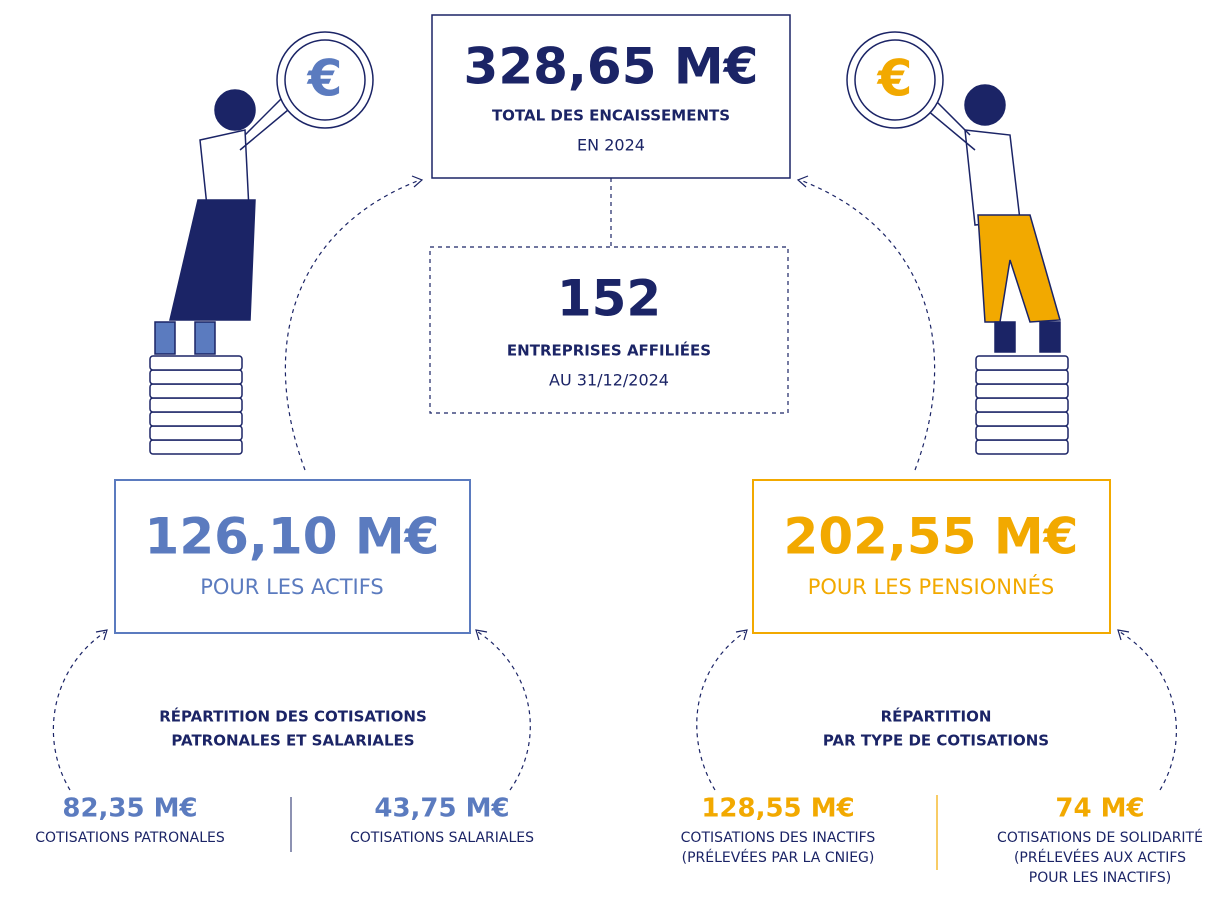 The width and height of the screenshot is (1229, 897). Describe the element at coordinates (957, 243) in the screenshot. I see `illustration-right: €` at that location.